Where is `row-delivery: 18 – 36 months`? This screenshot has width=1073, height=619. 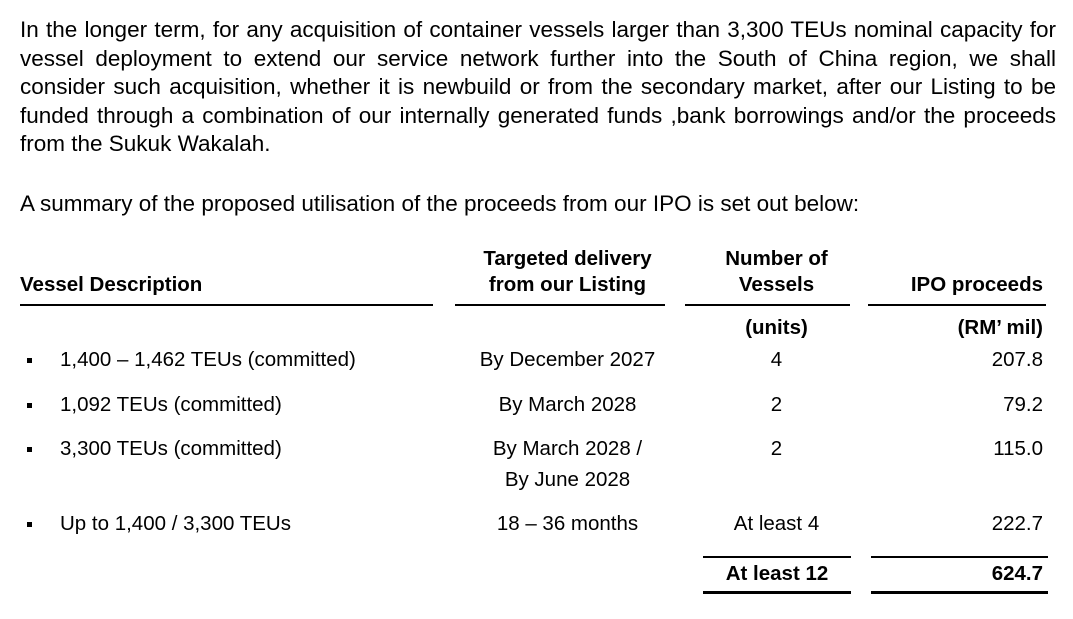
row-delivery: 18 – 36 months is located at coordinates (567, 523).